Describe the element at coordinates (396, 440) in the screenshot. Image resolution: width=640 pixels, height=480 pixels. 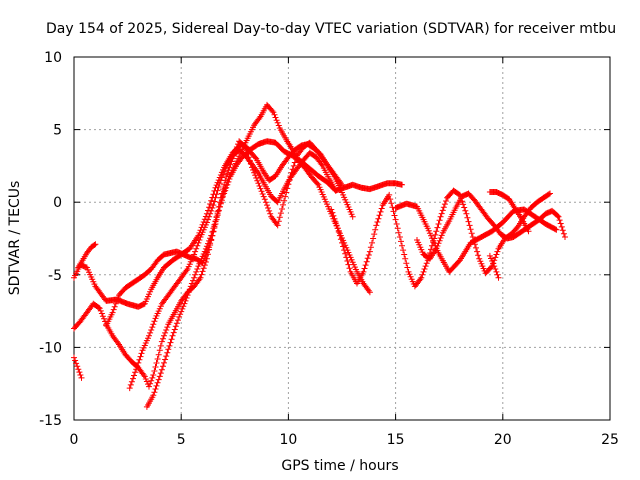
I see `x-tick-label: 15` at that location.